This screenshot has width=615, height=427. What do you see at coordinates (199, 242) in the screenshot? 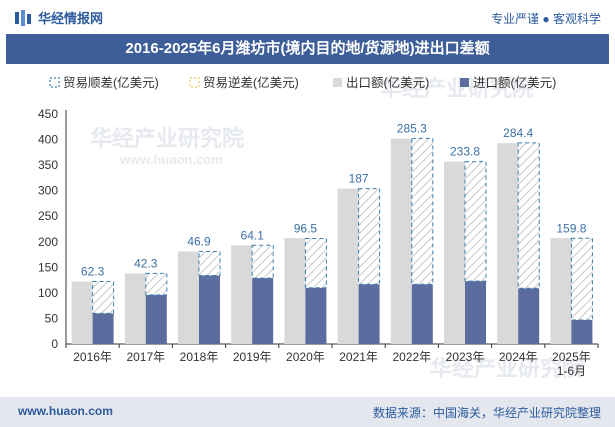
I see `surplus-value-label: 46.9` at bounding box center [199, 242].